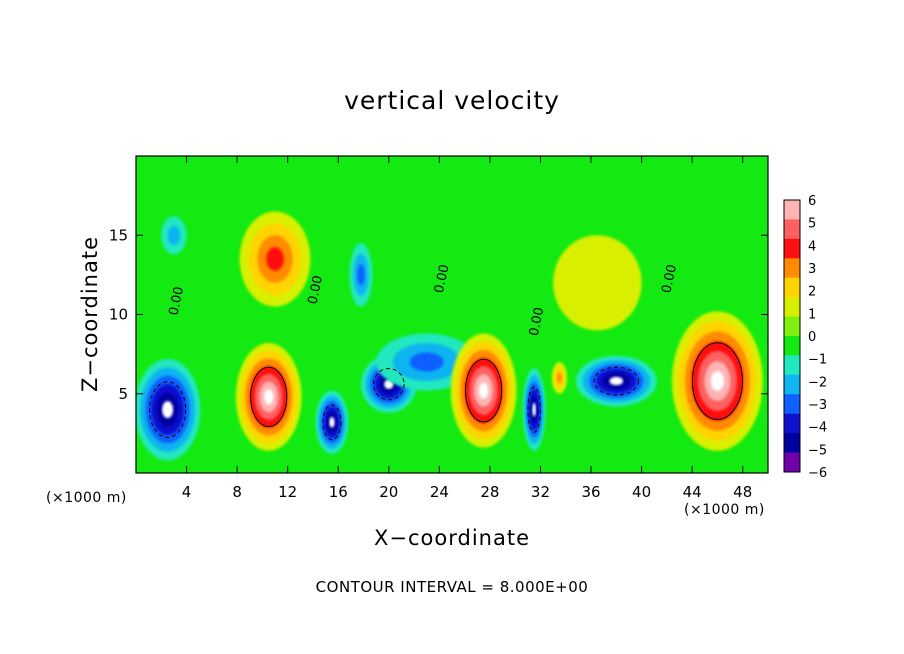 The height and width of the screenshot is (654, 904). What do you see at coordinates (812, 269) in the screenshot?
I see `colorbar-label-3: 3` at bounding box center [812, 269].